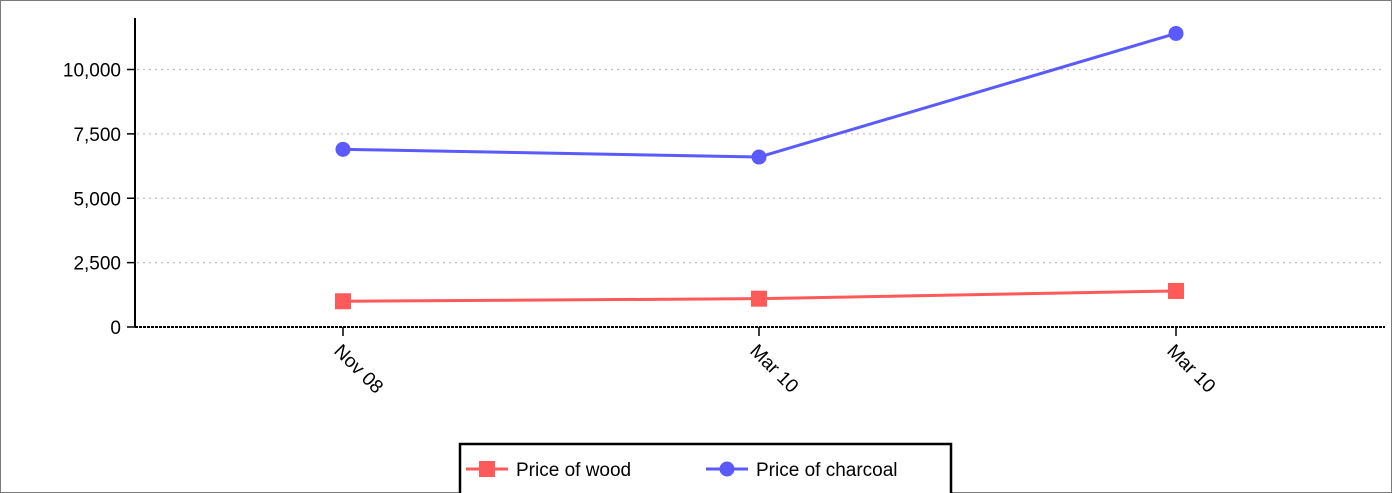 The image size is (1392, 493). Describe the element at coordinates (357, 369) in the screenshot. I see `x-tick-label-0: Nov 08` at that location.